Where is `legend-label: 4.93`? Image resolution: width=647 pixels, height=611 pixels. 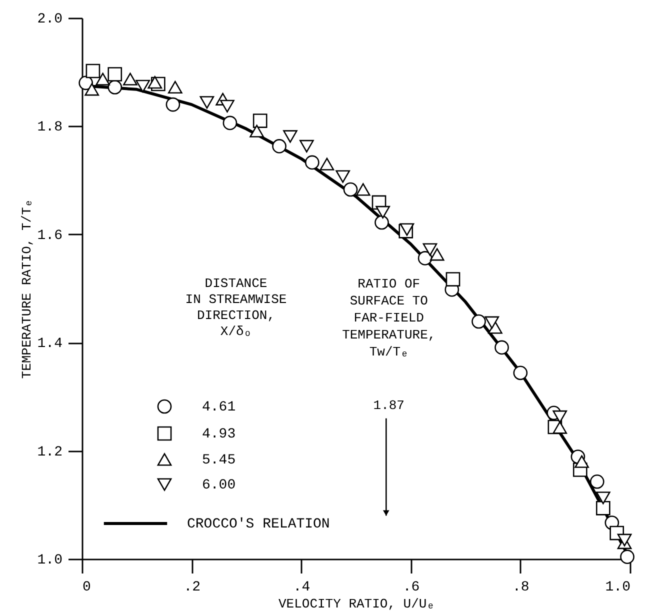 legend-label: 4.93 is located at coordinates (219, 434).